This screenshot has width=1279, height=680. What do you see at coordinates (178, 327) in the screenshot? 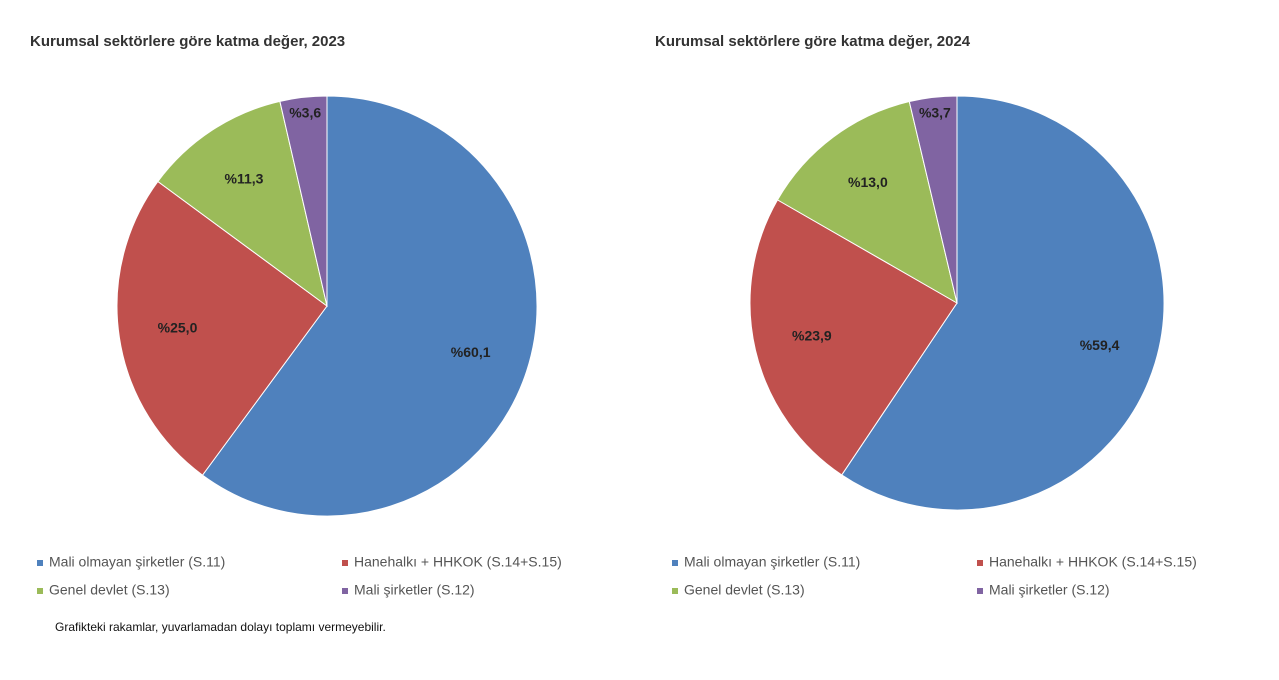
I see `data-label: %25,0` at bounding box center [178, 327].